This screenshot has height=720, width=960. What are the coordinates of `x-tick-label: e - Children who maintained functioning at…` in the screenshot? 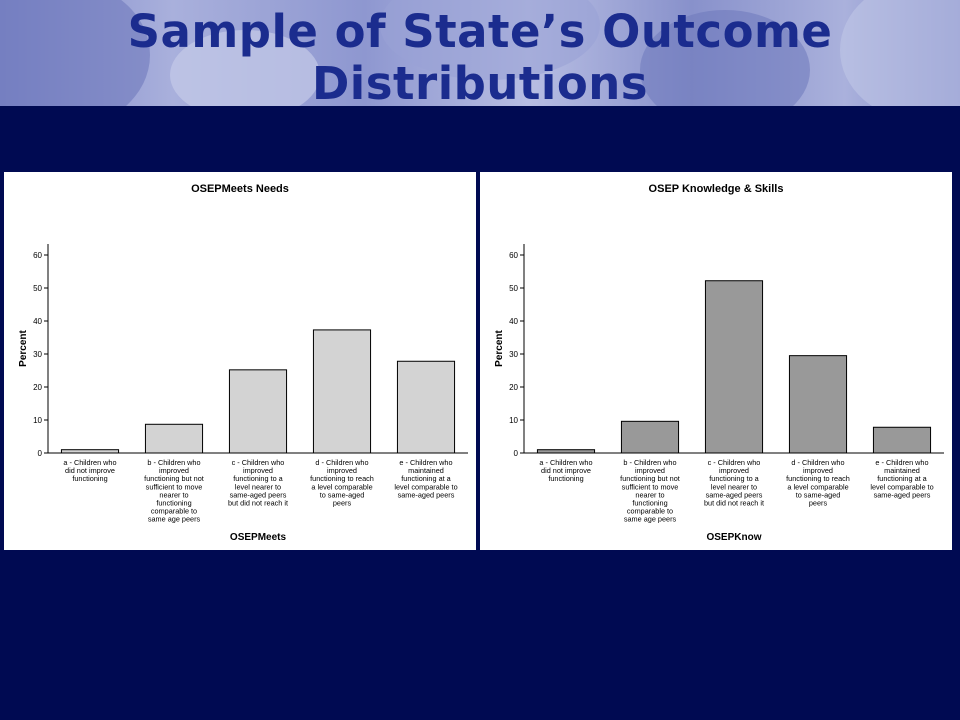 It's located at (901, 478).